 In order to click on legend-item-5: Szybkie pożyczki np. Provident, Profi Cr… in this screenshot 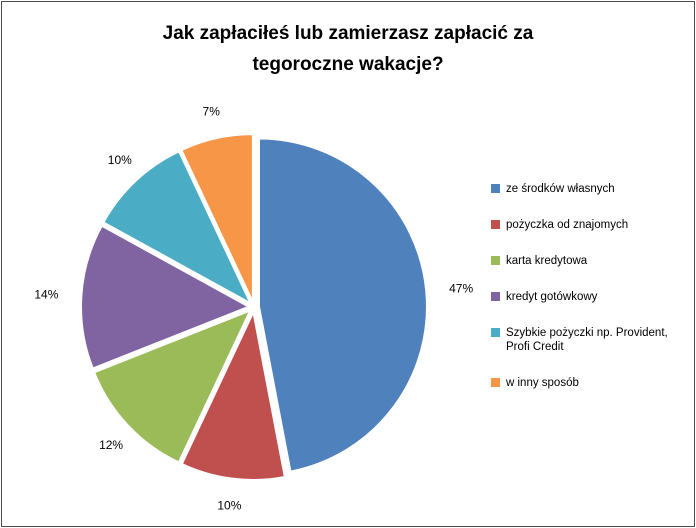, I will do `click(587, 340)`.